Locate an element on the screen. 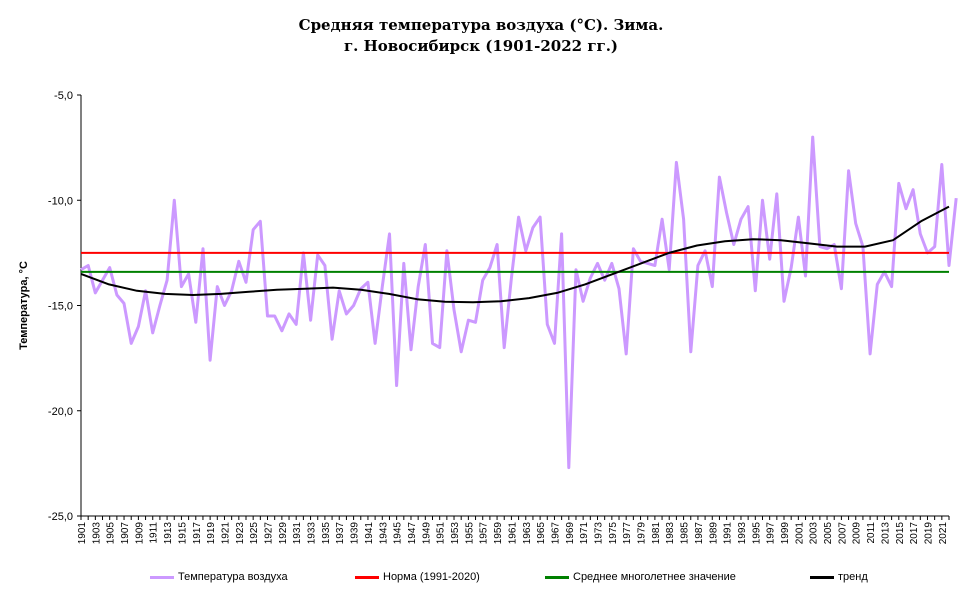 This screenshot has height=592, width=962. x-tick-label: 1951 is located at coordinates (441, 533).